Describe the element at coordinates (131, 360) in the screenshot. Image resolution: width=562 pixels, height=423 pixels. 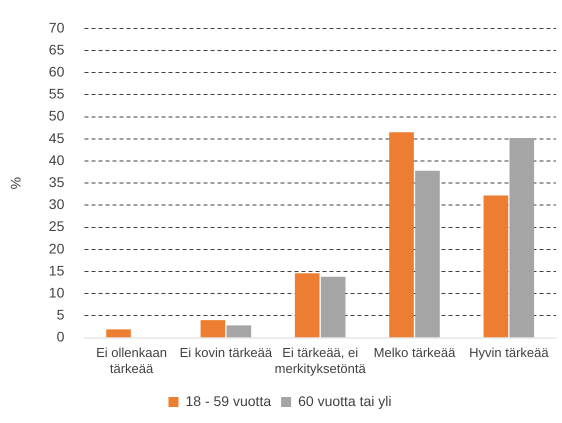
I see `x-tick-label: Ei ollenkaan tärkeää` at that location.